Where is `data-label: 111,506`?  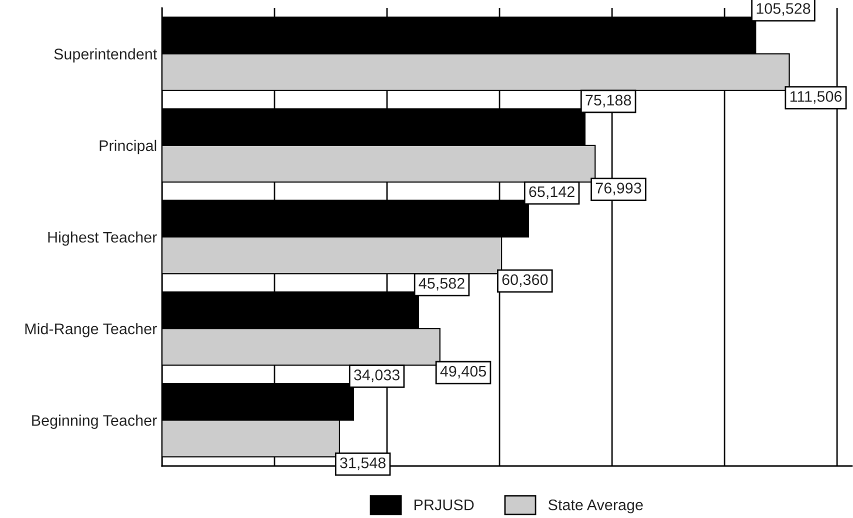 data-label: 111,506 is located at coordinates (816, 97).